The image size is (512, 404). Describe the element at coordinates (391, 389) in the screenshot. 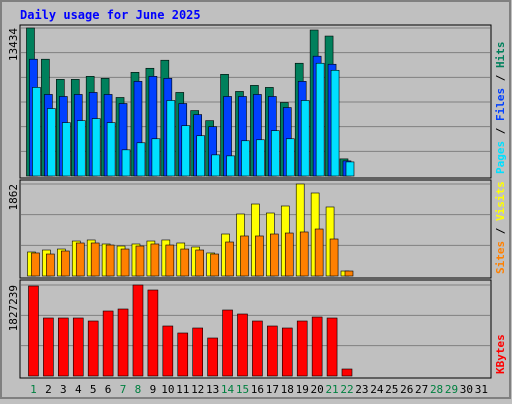

I see `x-tick-label: 25` at that location.